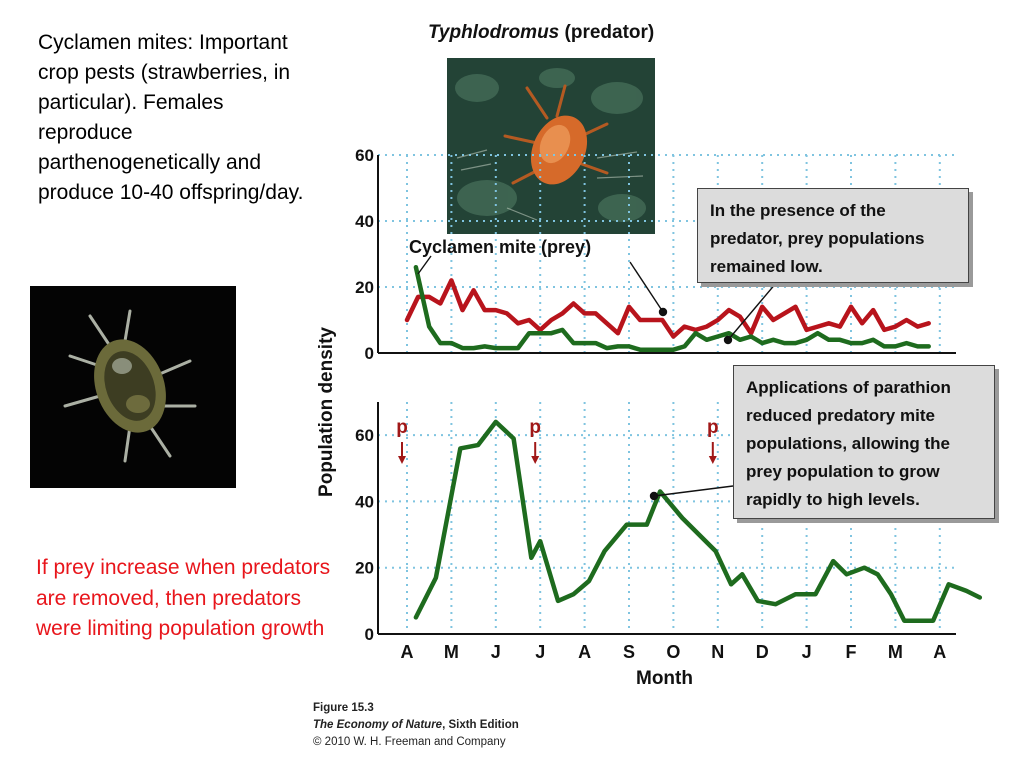  What do you see at coordinates (663, 312) in the screenshot?
I see `predator-leader-dot` at bounding box center [663, 312].